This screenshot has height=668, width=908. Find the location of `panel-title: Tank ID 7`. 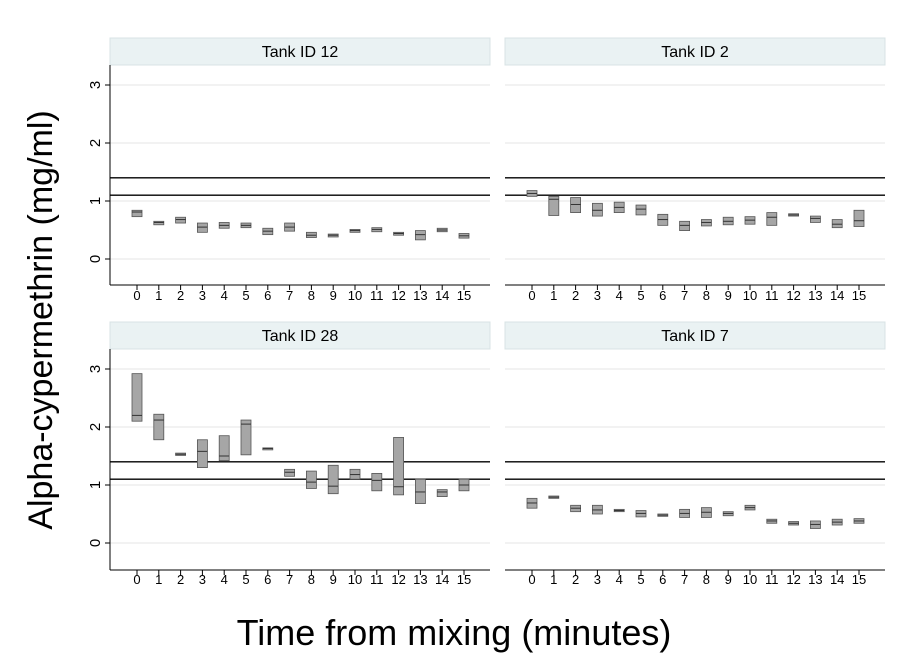

panel-title: Tank ID 7 is located at coordinates (695, 336).